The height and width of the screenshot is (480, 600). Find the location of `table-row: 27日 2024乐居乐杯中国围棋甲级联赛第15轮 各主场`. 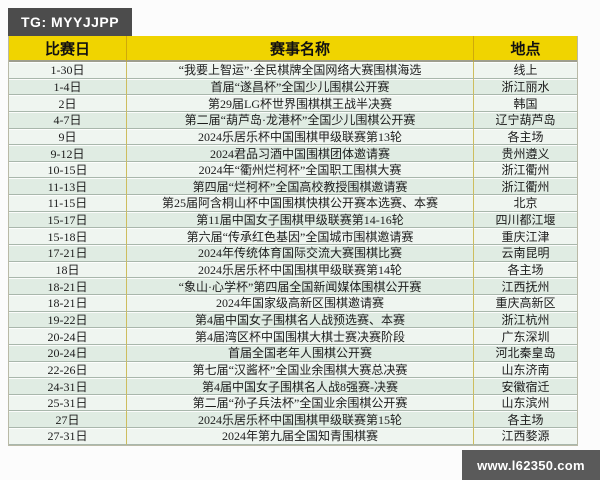

table-row: 27日 2024乐居乐杯中国围棋甲级联赛第15轮 各主场 is located at coordinates (293, 420).